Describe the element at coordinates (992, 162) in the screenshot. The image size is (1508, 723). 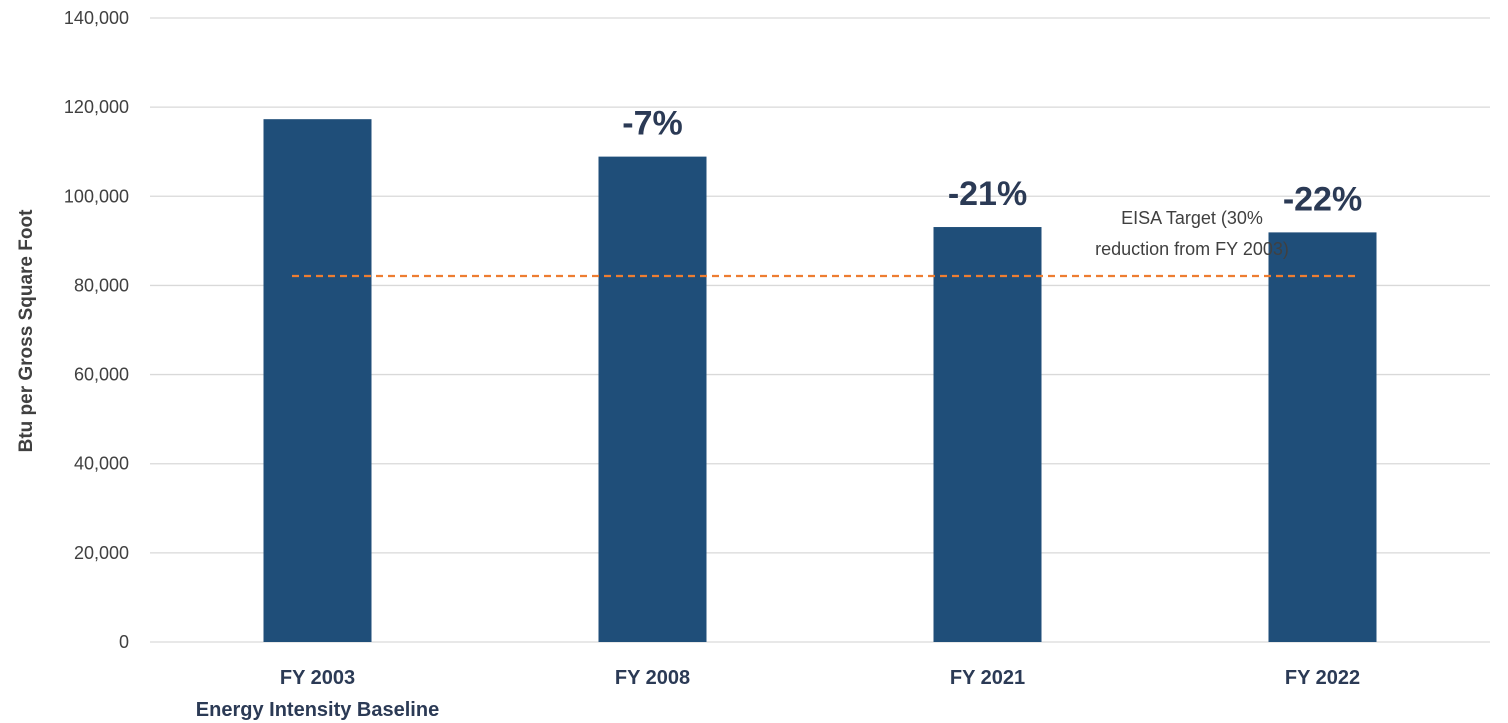
I see `data-labels: -7% -21% -22%` at that location.